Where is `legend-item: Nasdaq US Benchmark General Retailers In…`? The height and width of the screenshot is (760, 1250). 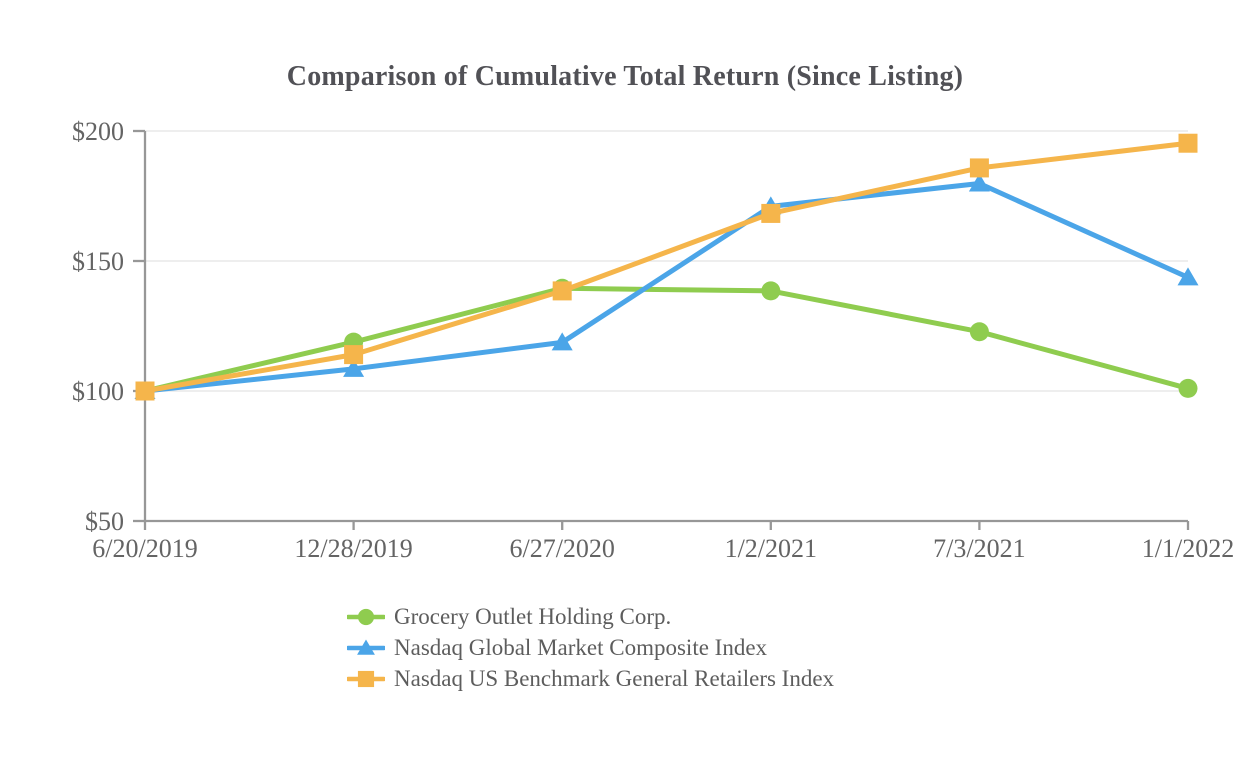
legend-item: Nasdaq US Benchmark General Retailers In… is located at coordinates (590, 678).